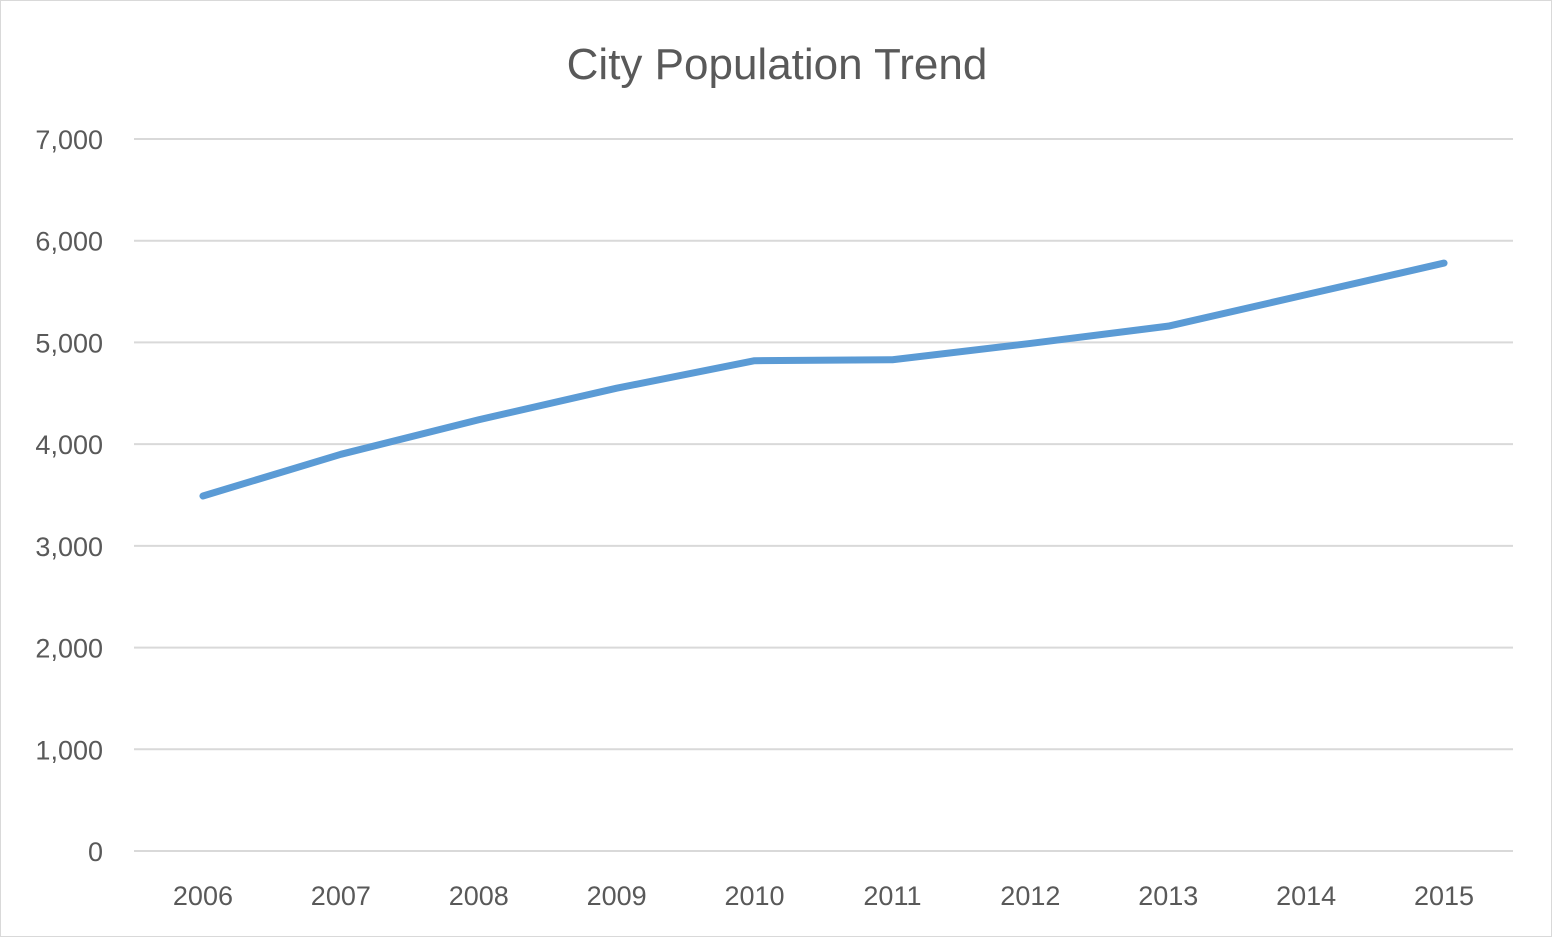 The height and width of the screenshot is (938, 1552). I want to click on x-tick-label: 2009, so click(617, 896).